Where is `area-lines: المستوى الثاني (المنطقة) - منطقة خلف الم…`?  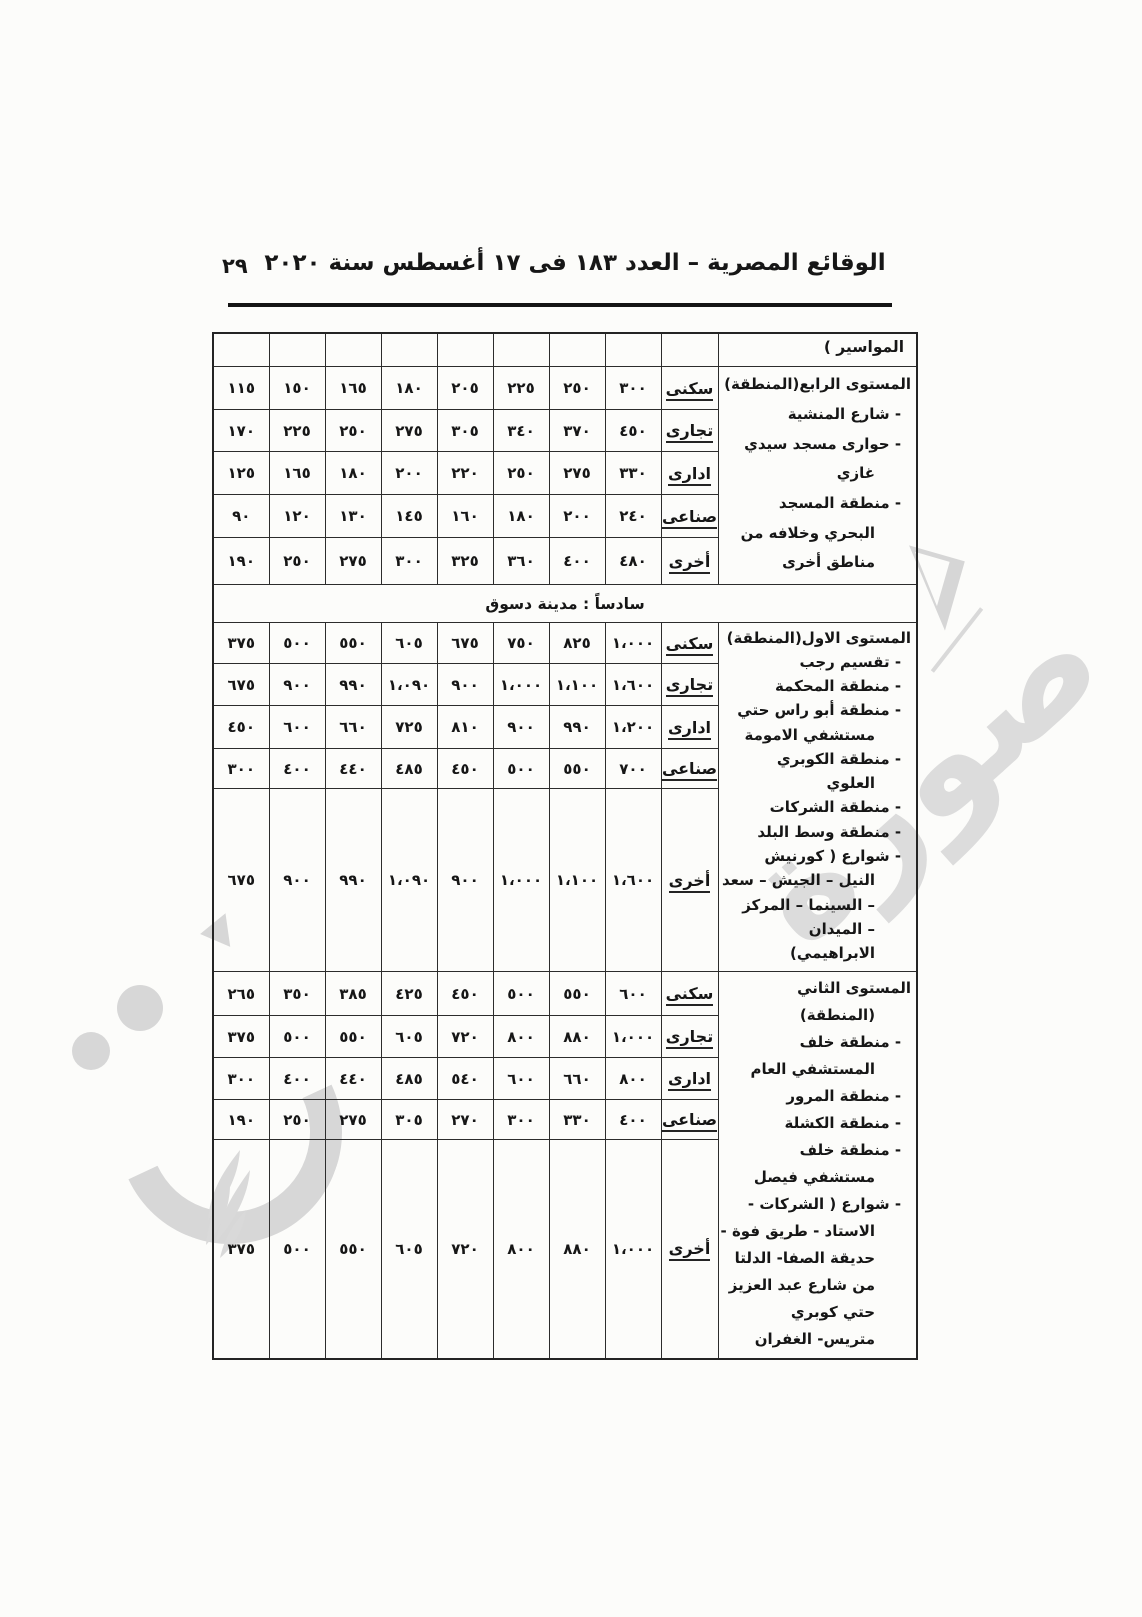 area-lines: المستوى الثاني (المنطقة) - منطقة خلف الم… is located at coordinates (816, 1164).